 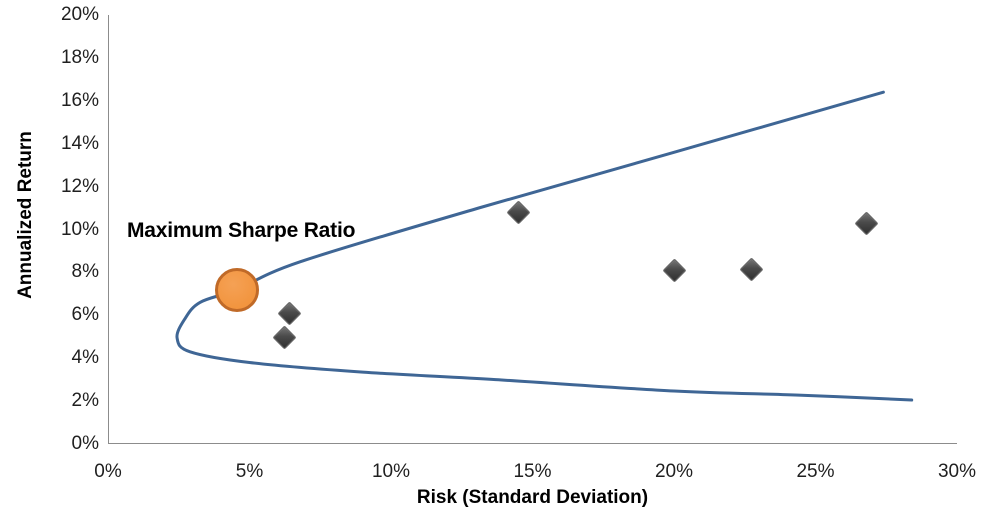 What do you see at coordinates (85, 315) in the screenshot?
I see `y-tick-label: 6%` at bounding box center [85, 315].